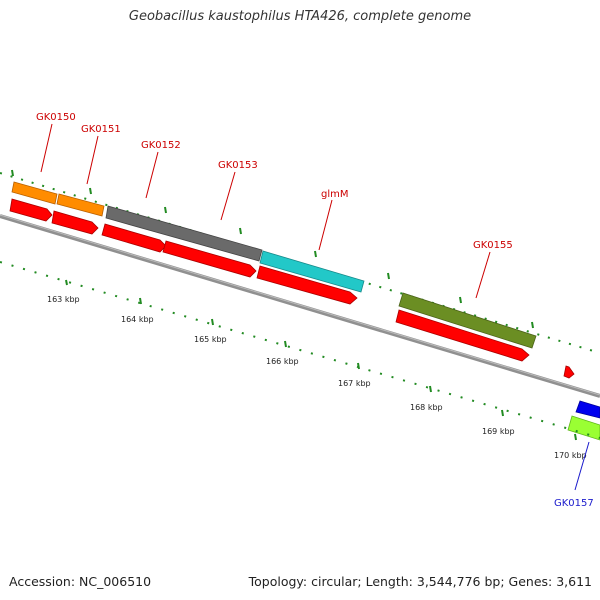 This screenshot has width=600, height=600. Describe the element at coordinates (282, 361) in the screenshot. I see `kbp-label: 166 kbp` at that location.